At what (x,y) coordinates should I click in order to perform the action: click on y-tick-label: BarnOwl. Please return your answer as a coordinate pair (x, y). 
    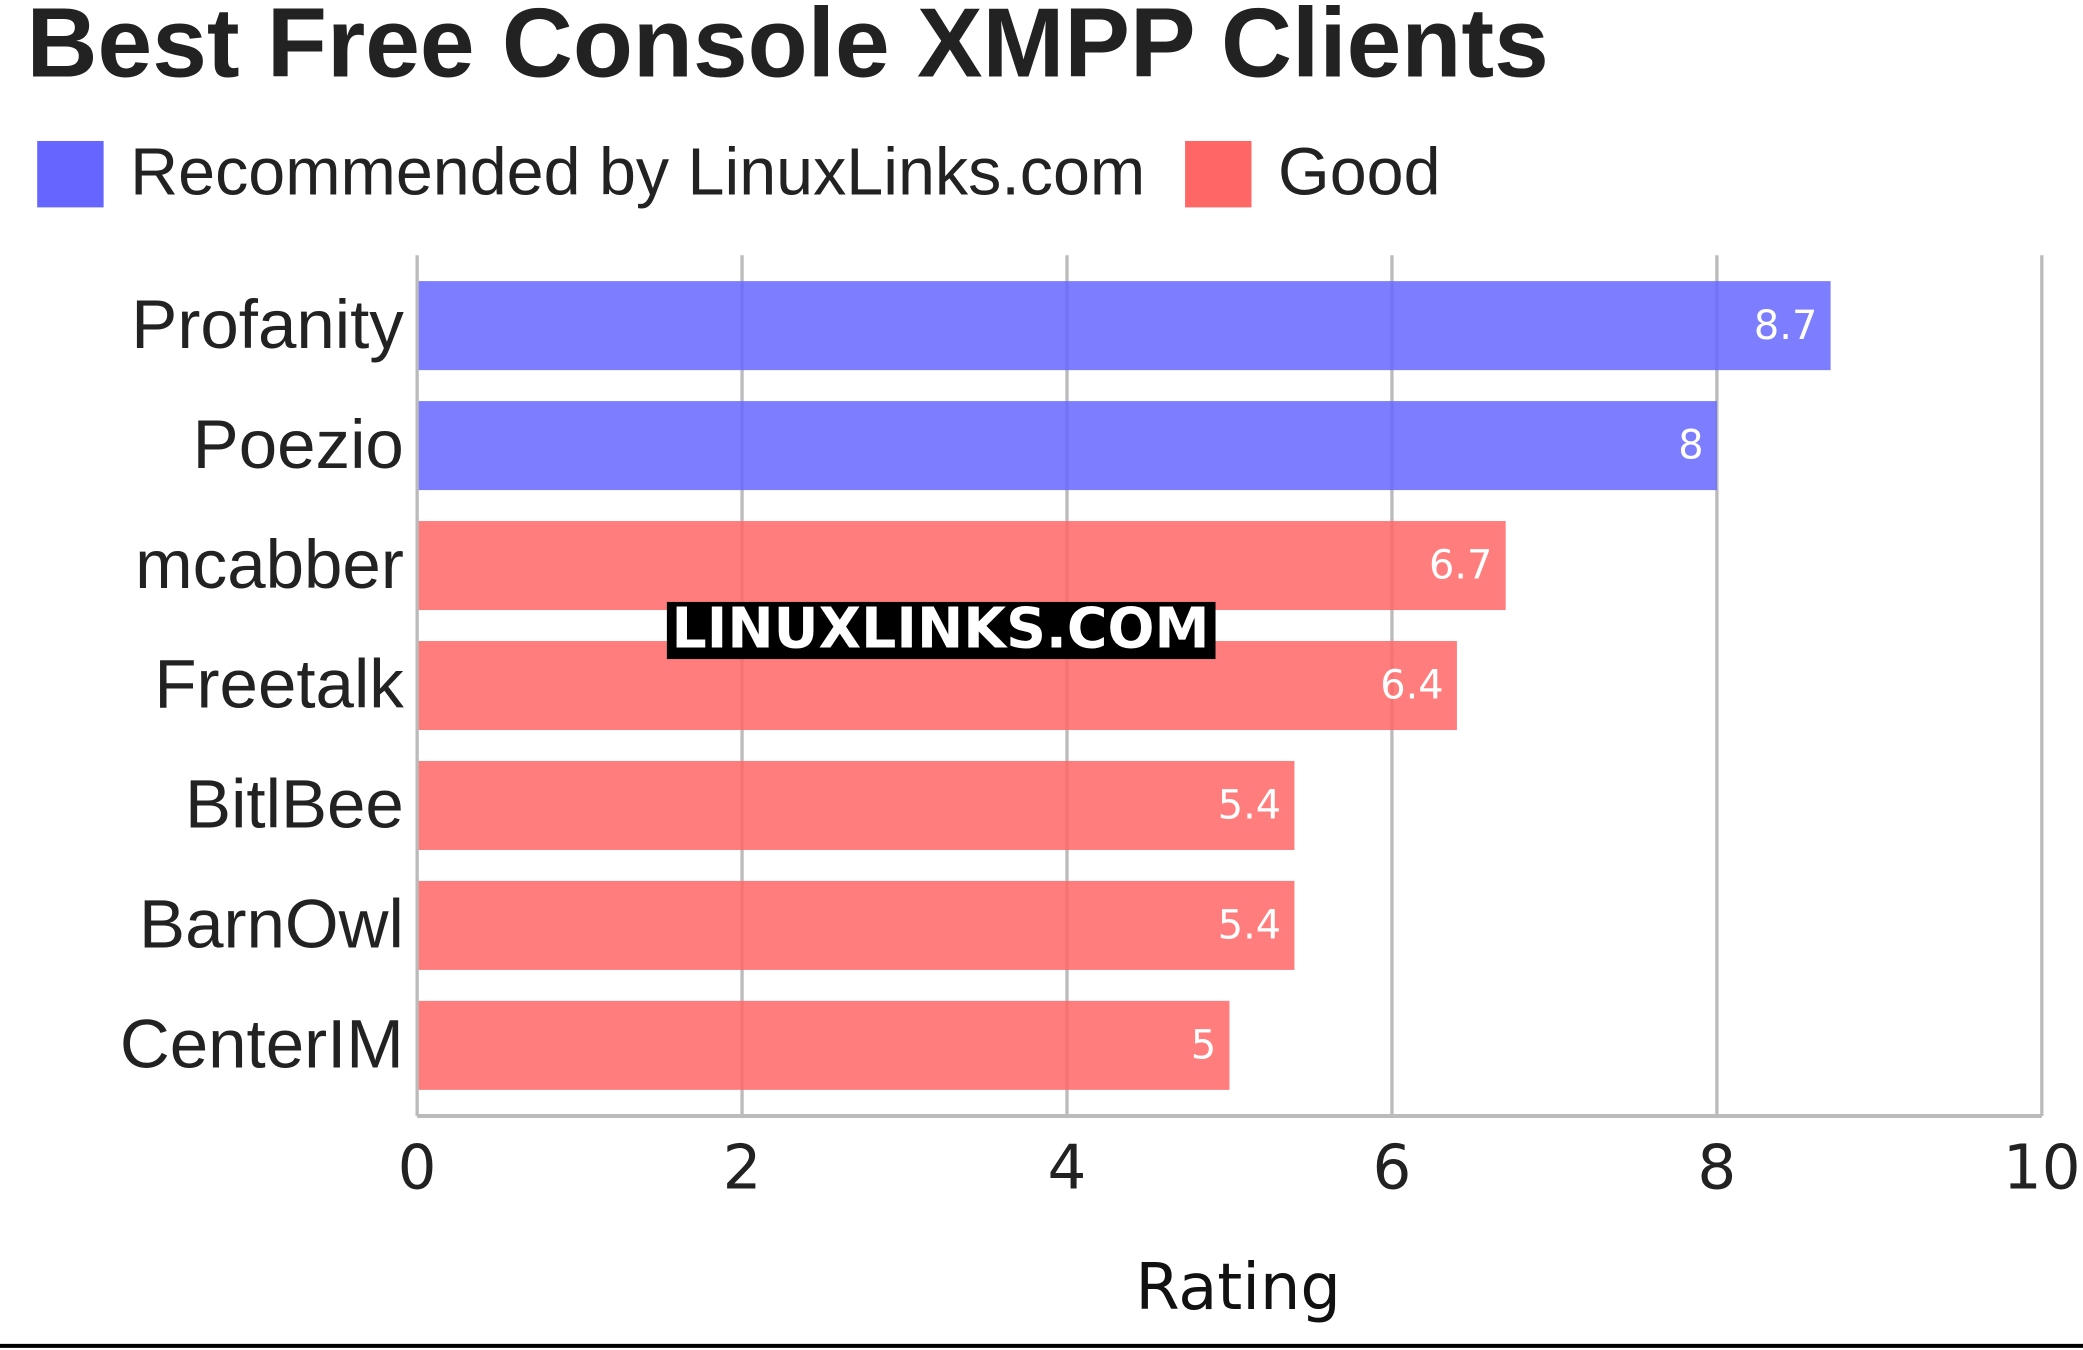
    Looking at the image, I should click on (271, 924).